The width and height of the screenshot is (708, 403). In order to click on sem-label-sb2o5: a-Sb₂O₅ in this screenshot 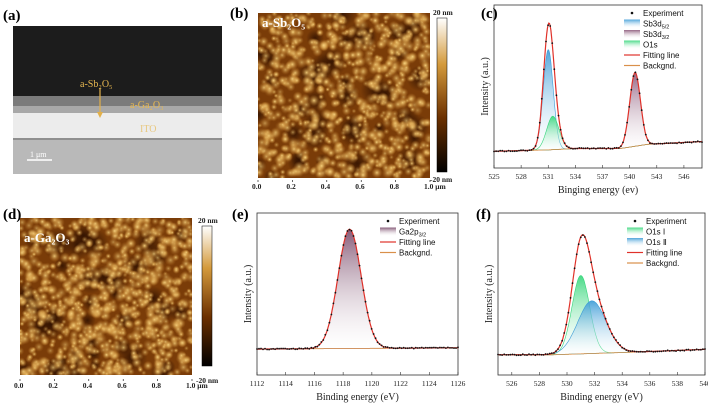, I will do `click(96, 84)`.